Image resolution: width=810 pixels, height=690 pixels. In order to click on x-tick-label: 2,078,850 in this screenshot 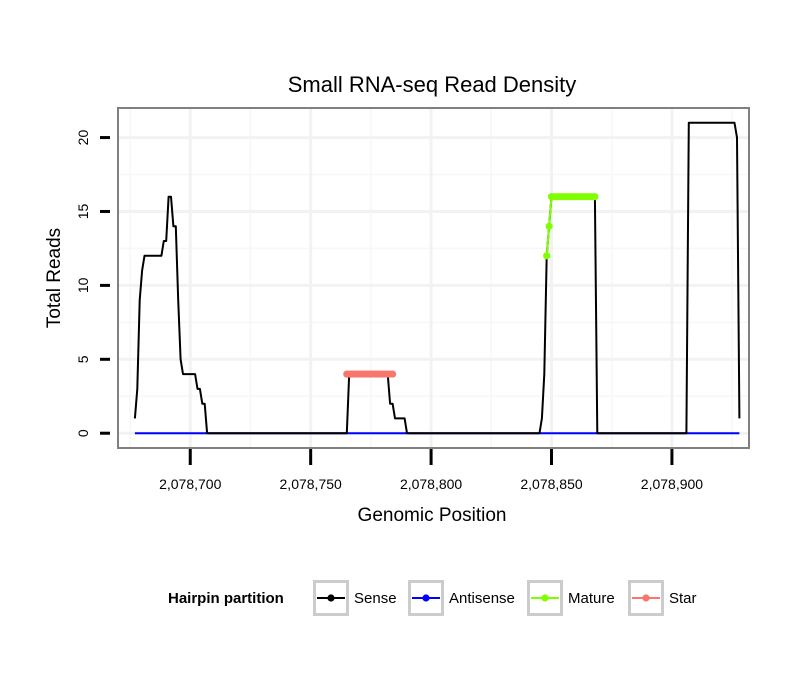, I will do `click(551, 484)`.